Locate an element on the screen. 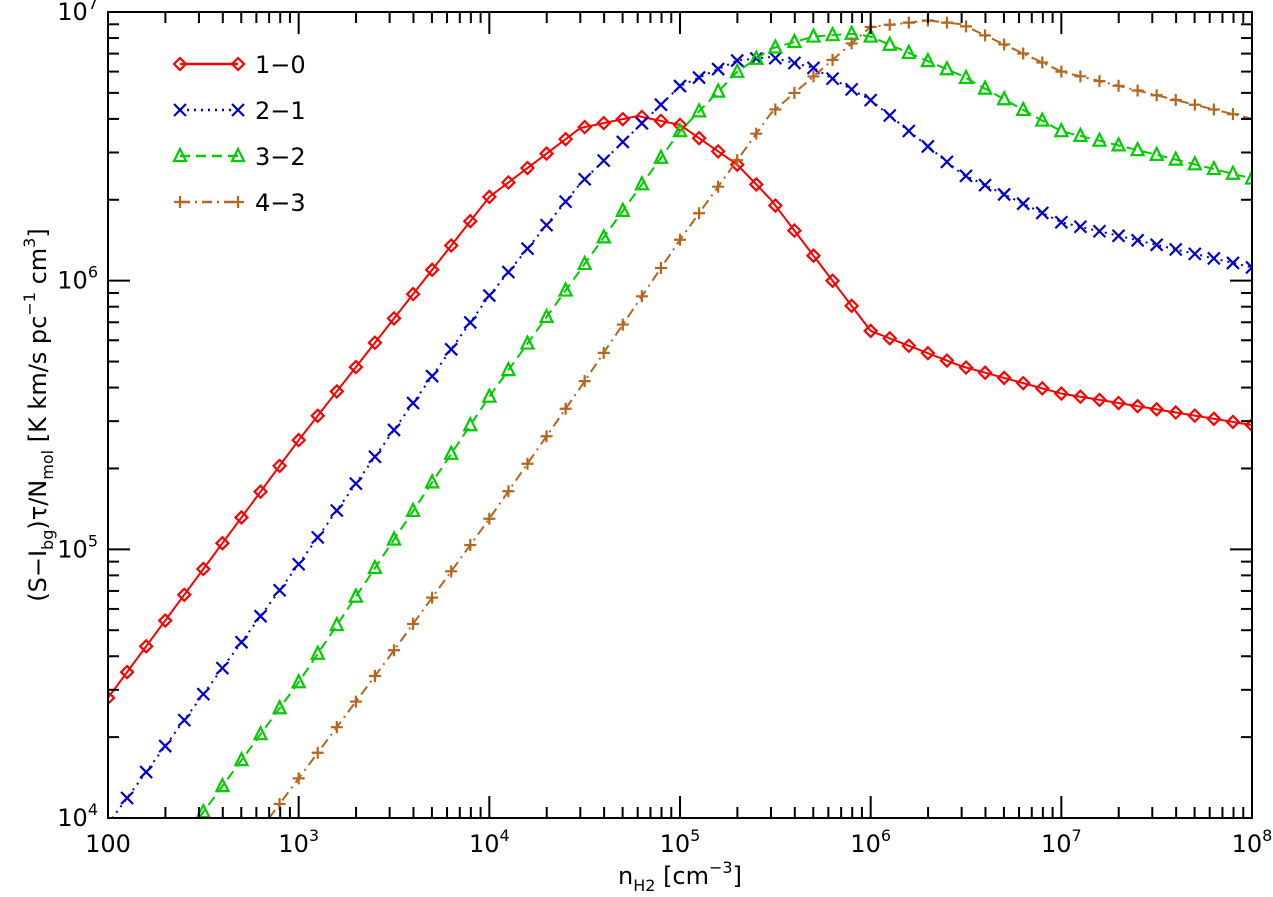  legend-label: 3−2 is located at coordinates (280, 157).